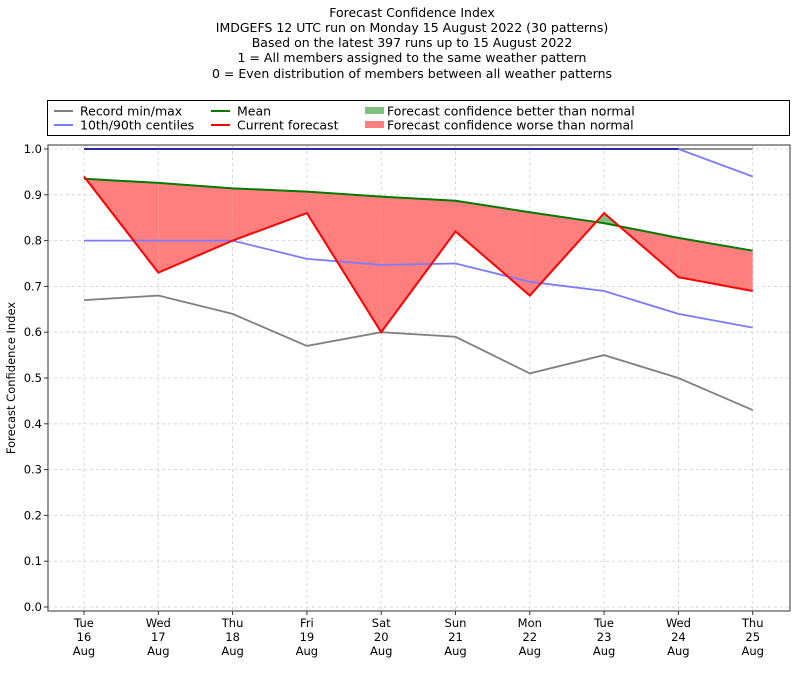  What do you see at coordinates (381, 637) in the screenshot?
I see `x-tick-label: Sat 20 Aug` at bounding box center [381, 637].